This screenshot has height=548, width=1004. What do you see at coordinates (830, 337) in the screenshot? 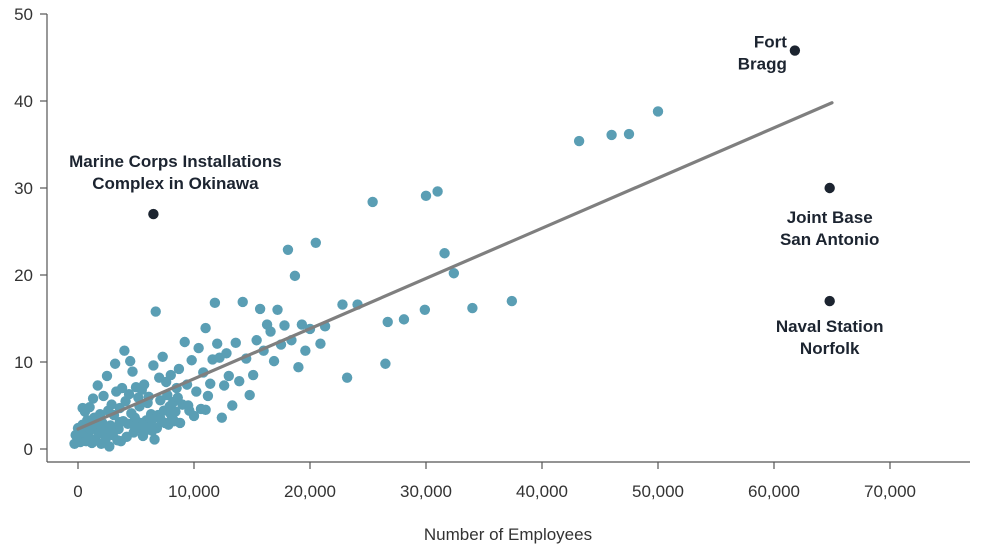
I see `point-annotation: Naval Station Norfolk` at bounding box center [830, 337].